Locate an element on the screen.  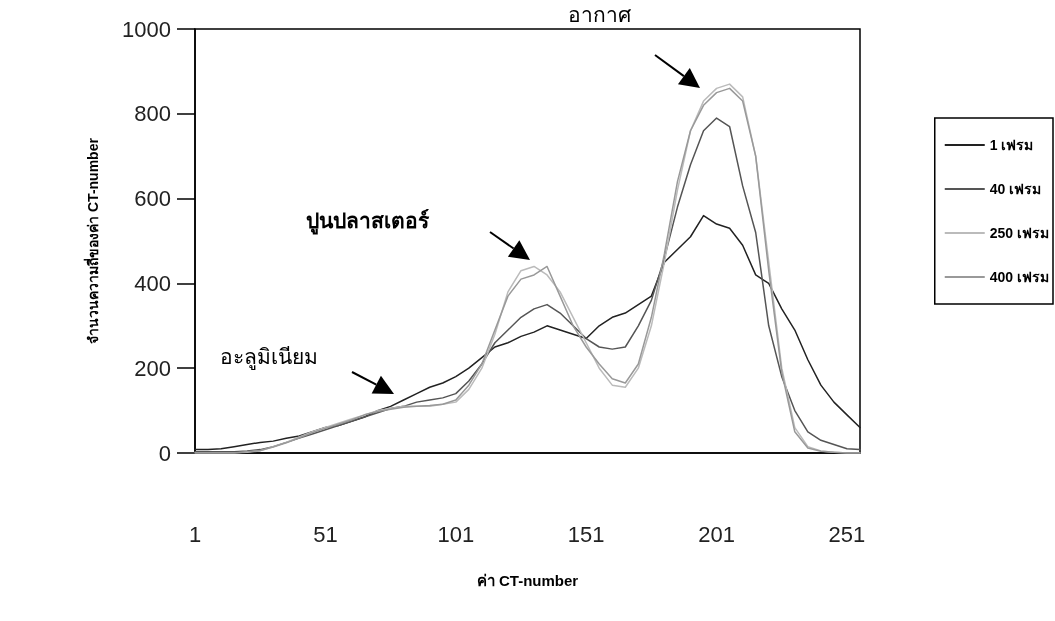
x-tick-label: 101 is located at coordinates (456, 534).